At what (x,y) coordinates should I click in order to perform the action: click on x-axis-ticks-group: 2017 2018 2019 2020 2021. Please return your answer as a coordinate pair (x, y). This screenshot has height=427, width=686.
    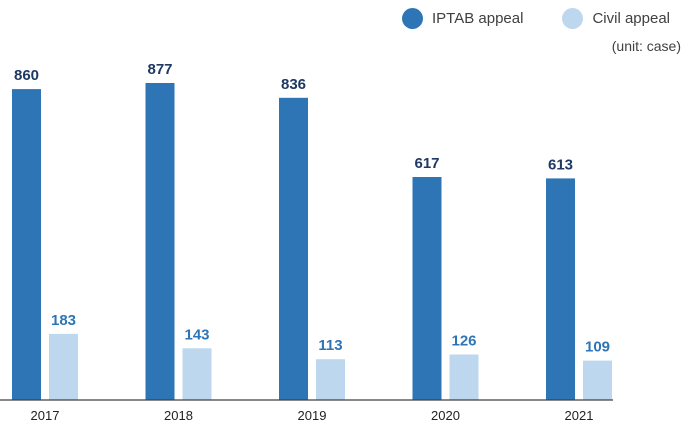
    Looking at the image, I should click on (312, 415).